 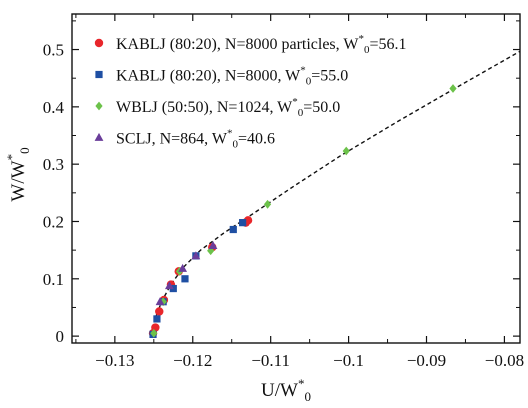 I want to click on y-tick-label: 0.1, so click(x=53, y=279).